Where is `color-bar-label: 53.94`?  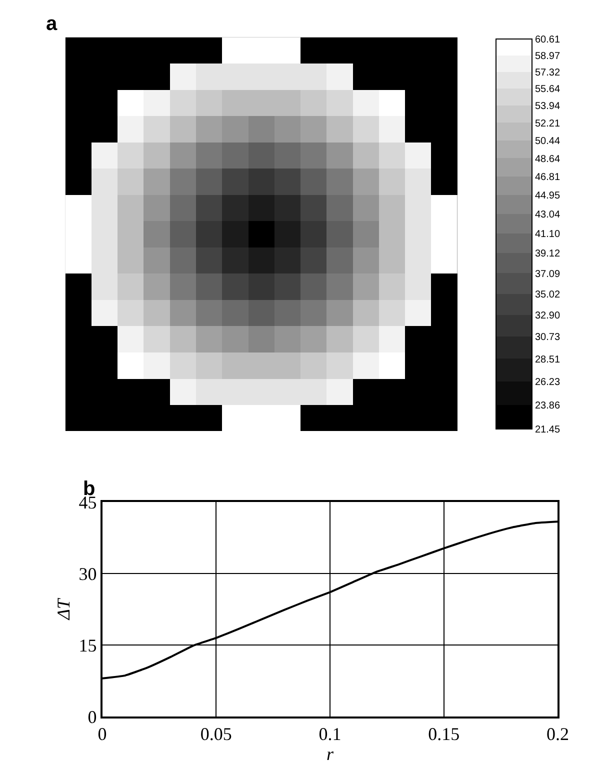 color-bar-label: 53.94 is located at coordinates (547, 106).